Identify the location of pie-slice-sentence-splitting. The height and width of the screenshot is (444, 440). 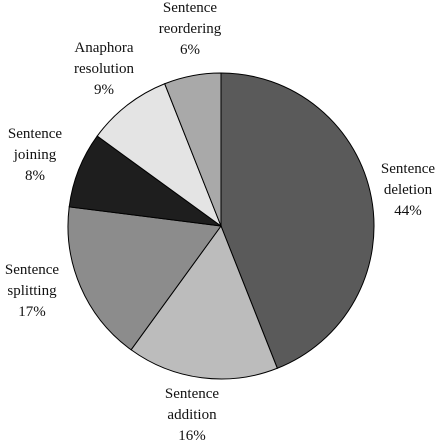
(144, 278).